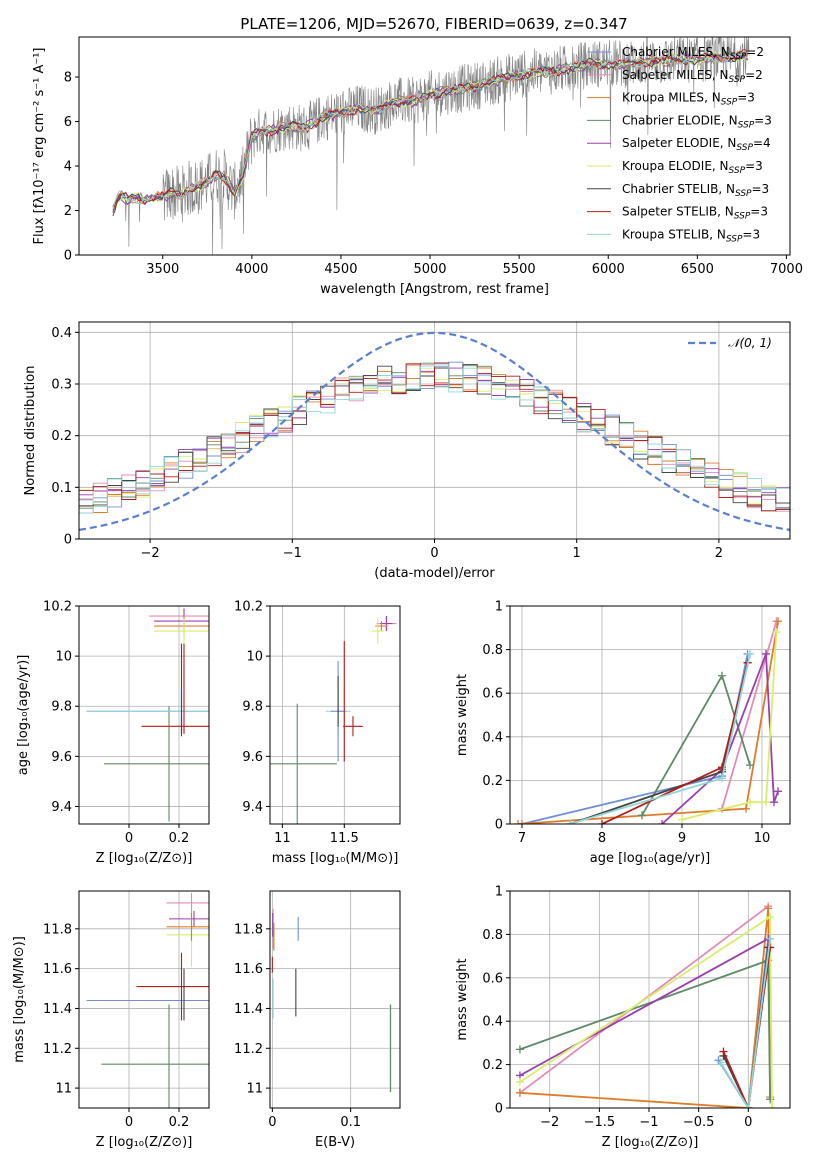 The height and width of the screenshot is (1170, 819). Describe the element at coordinates (57, 929) in the screenshot. I see `y-tick-label: 11.8` at that location.